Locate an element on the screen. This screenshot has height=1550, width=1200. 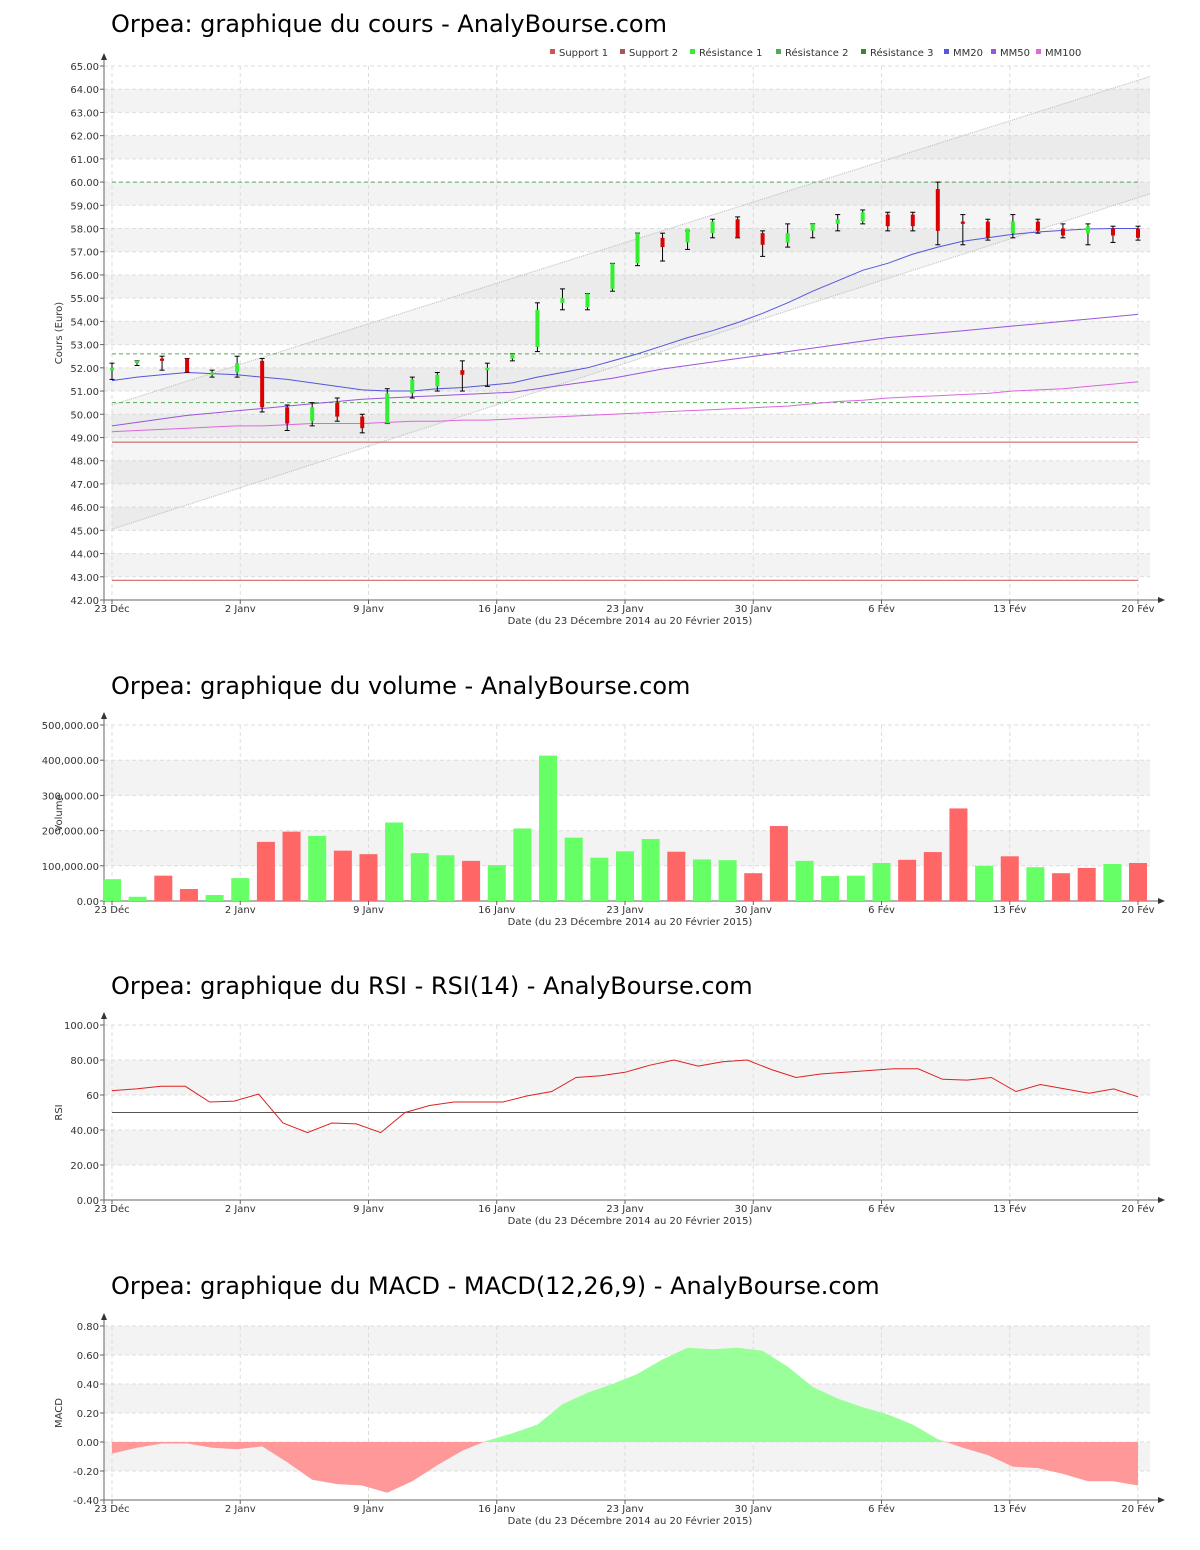
price-y-tick-label: 43.00 is located at coordinates (84, 578).